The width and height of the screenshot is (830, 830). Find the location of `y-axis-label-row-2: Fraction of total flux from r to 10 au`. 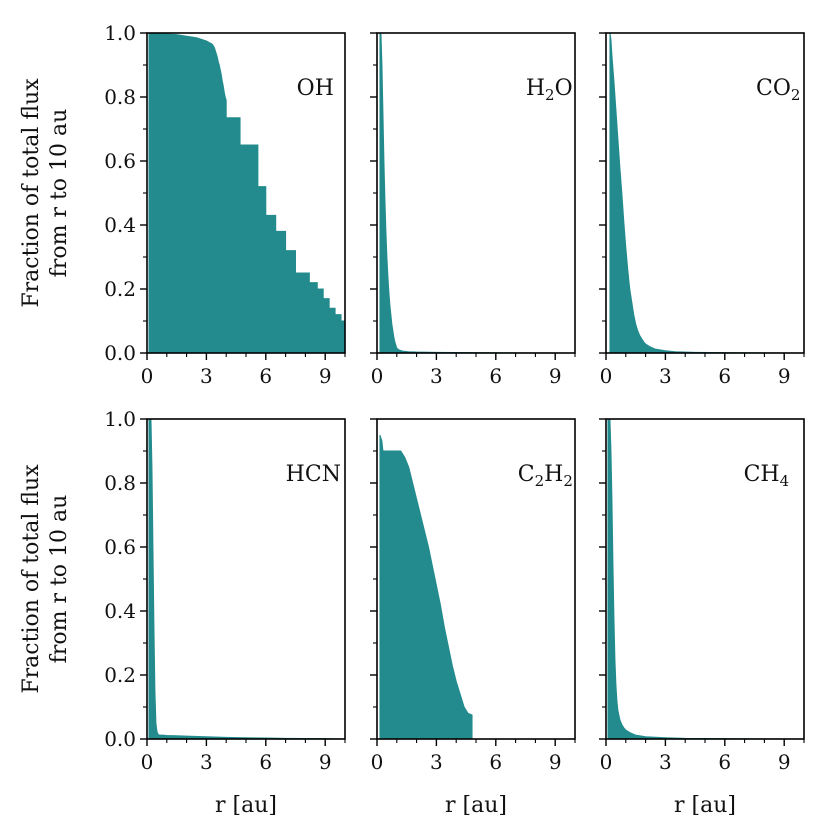

y-axis-label-row-2: Fraction of total flux from r to 10 au is located at coordinates (45, 579).